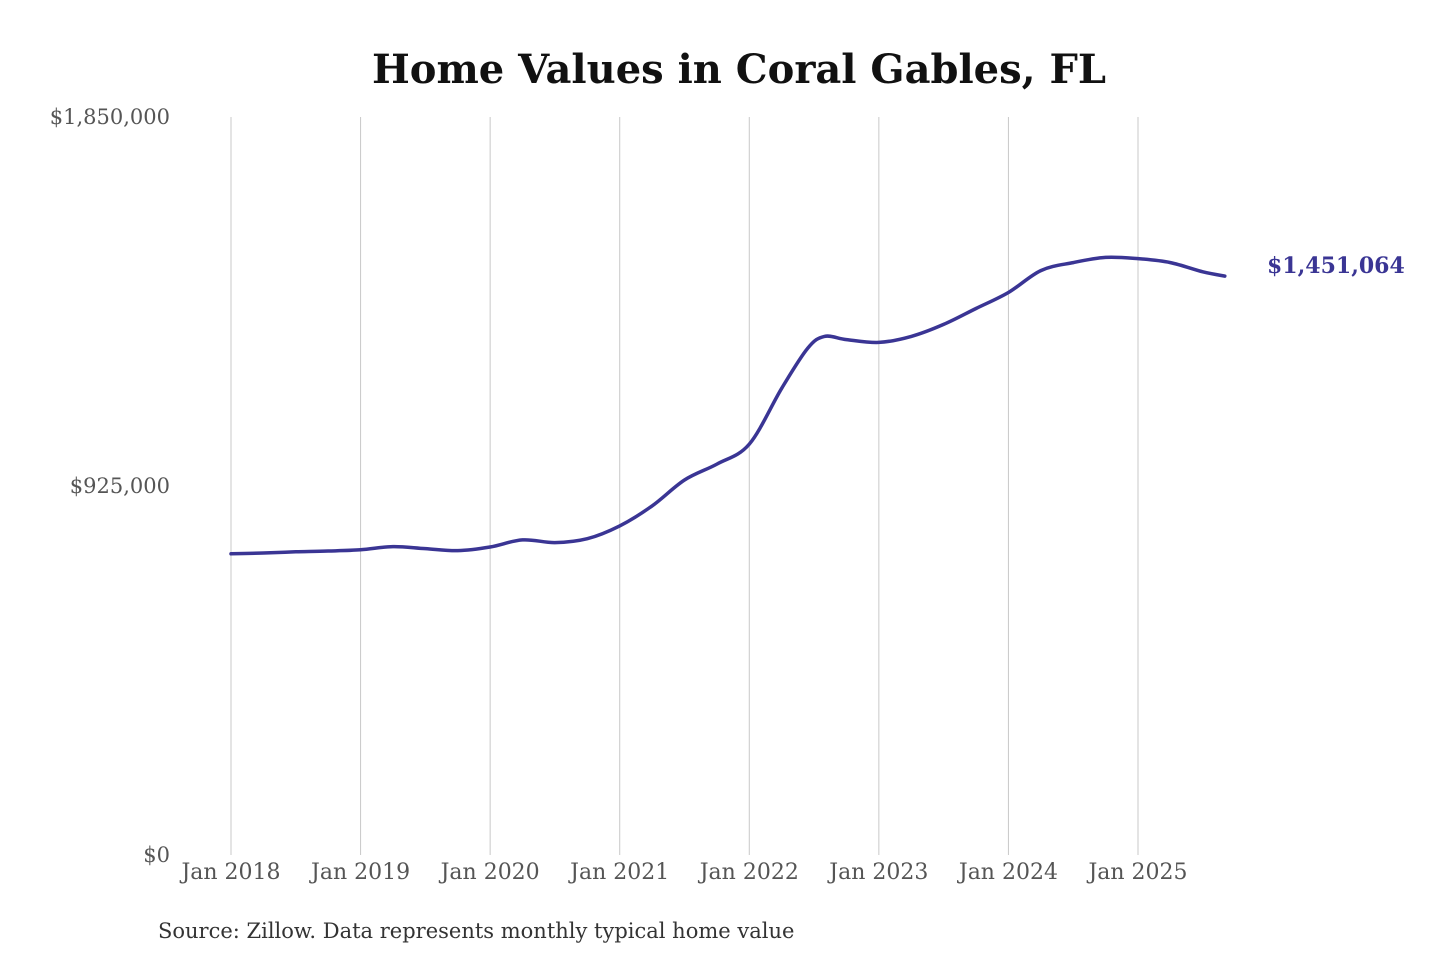  I want to click on x-tick-label: Jan 2025, so click(1136, 872).